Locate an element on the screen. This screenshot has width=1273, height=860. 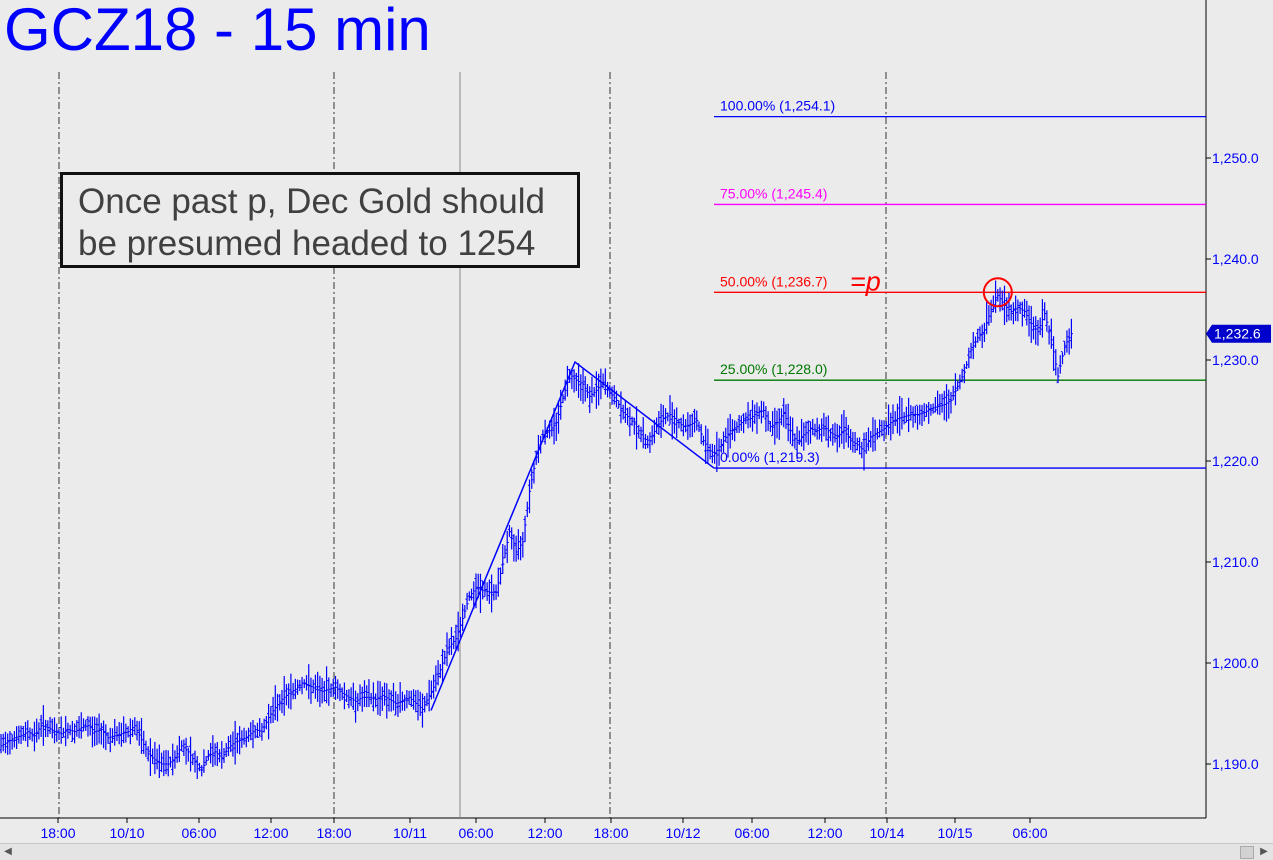
fib-level-label: 50.00% (1,236.7) is located at coordinates (773, 281).